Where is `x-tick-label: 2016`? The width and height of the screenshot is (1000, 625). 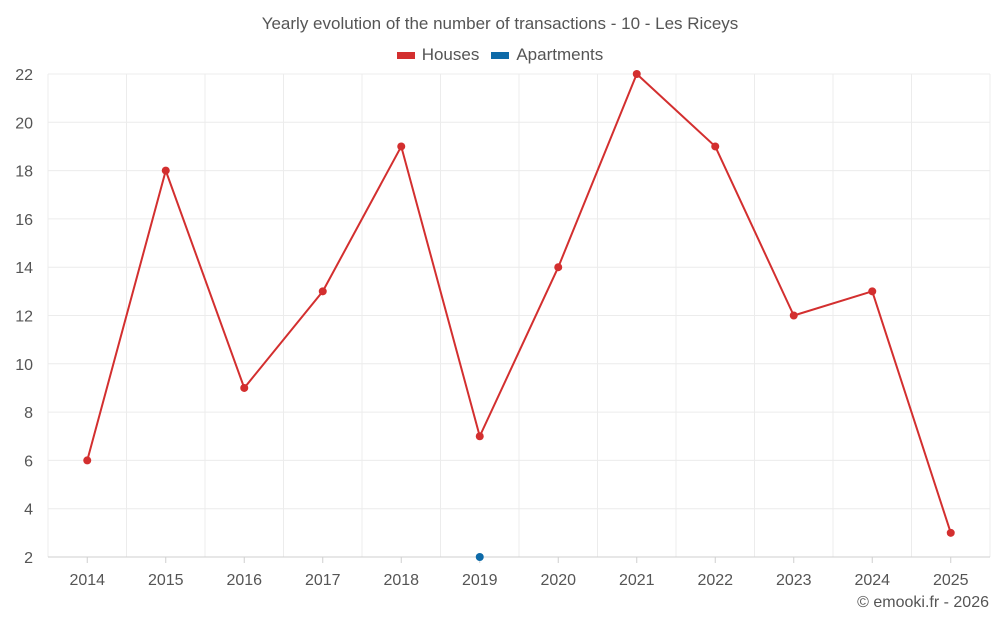
x-tick-label: 2016 is located at coordinates (244, 580).